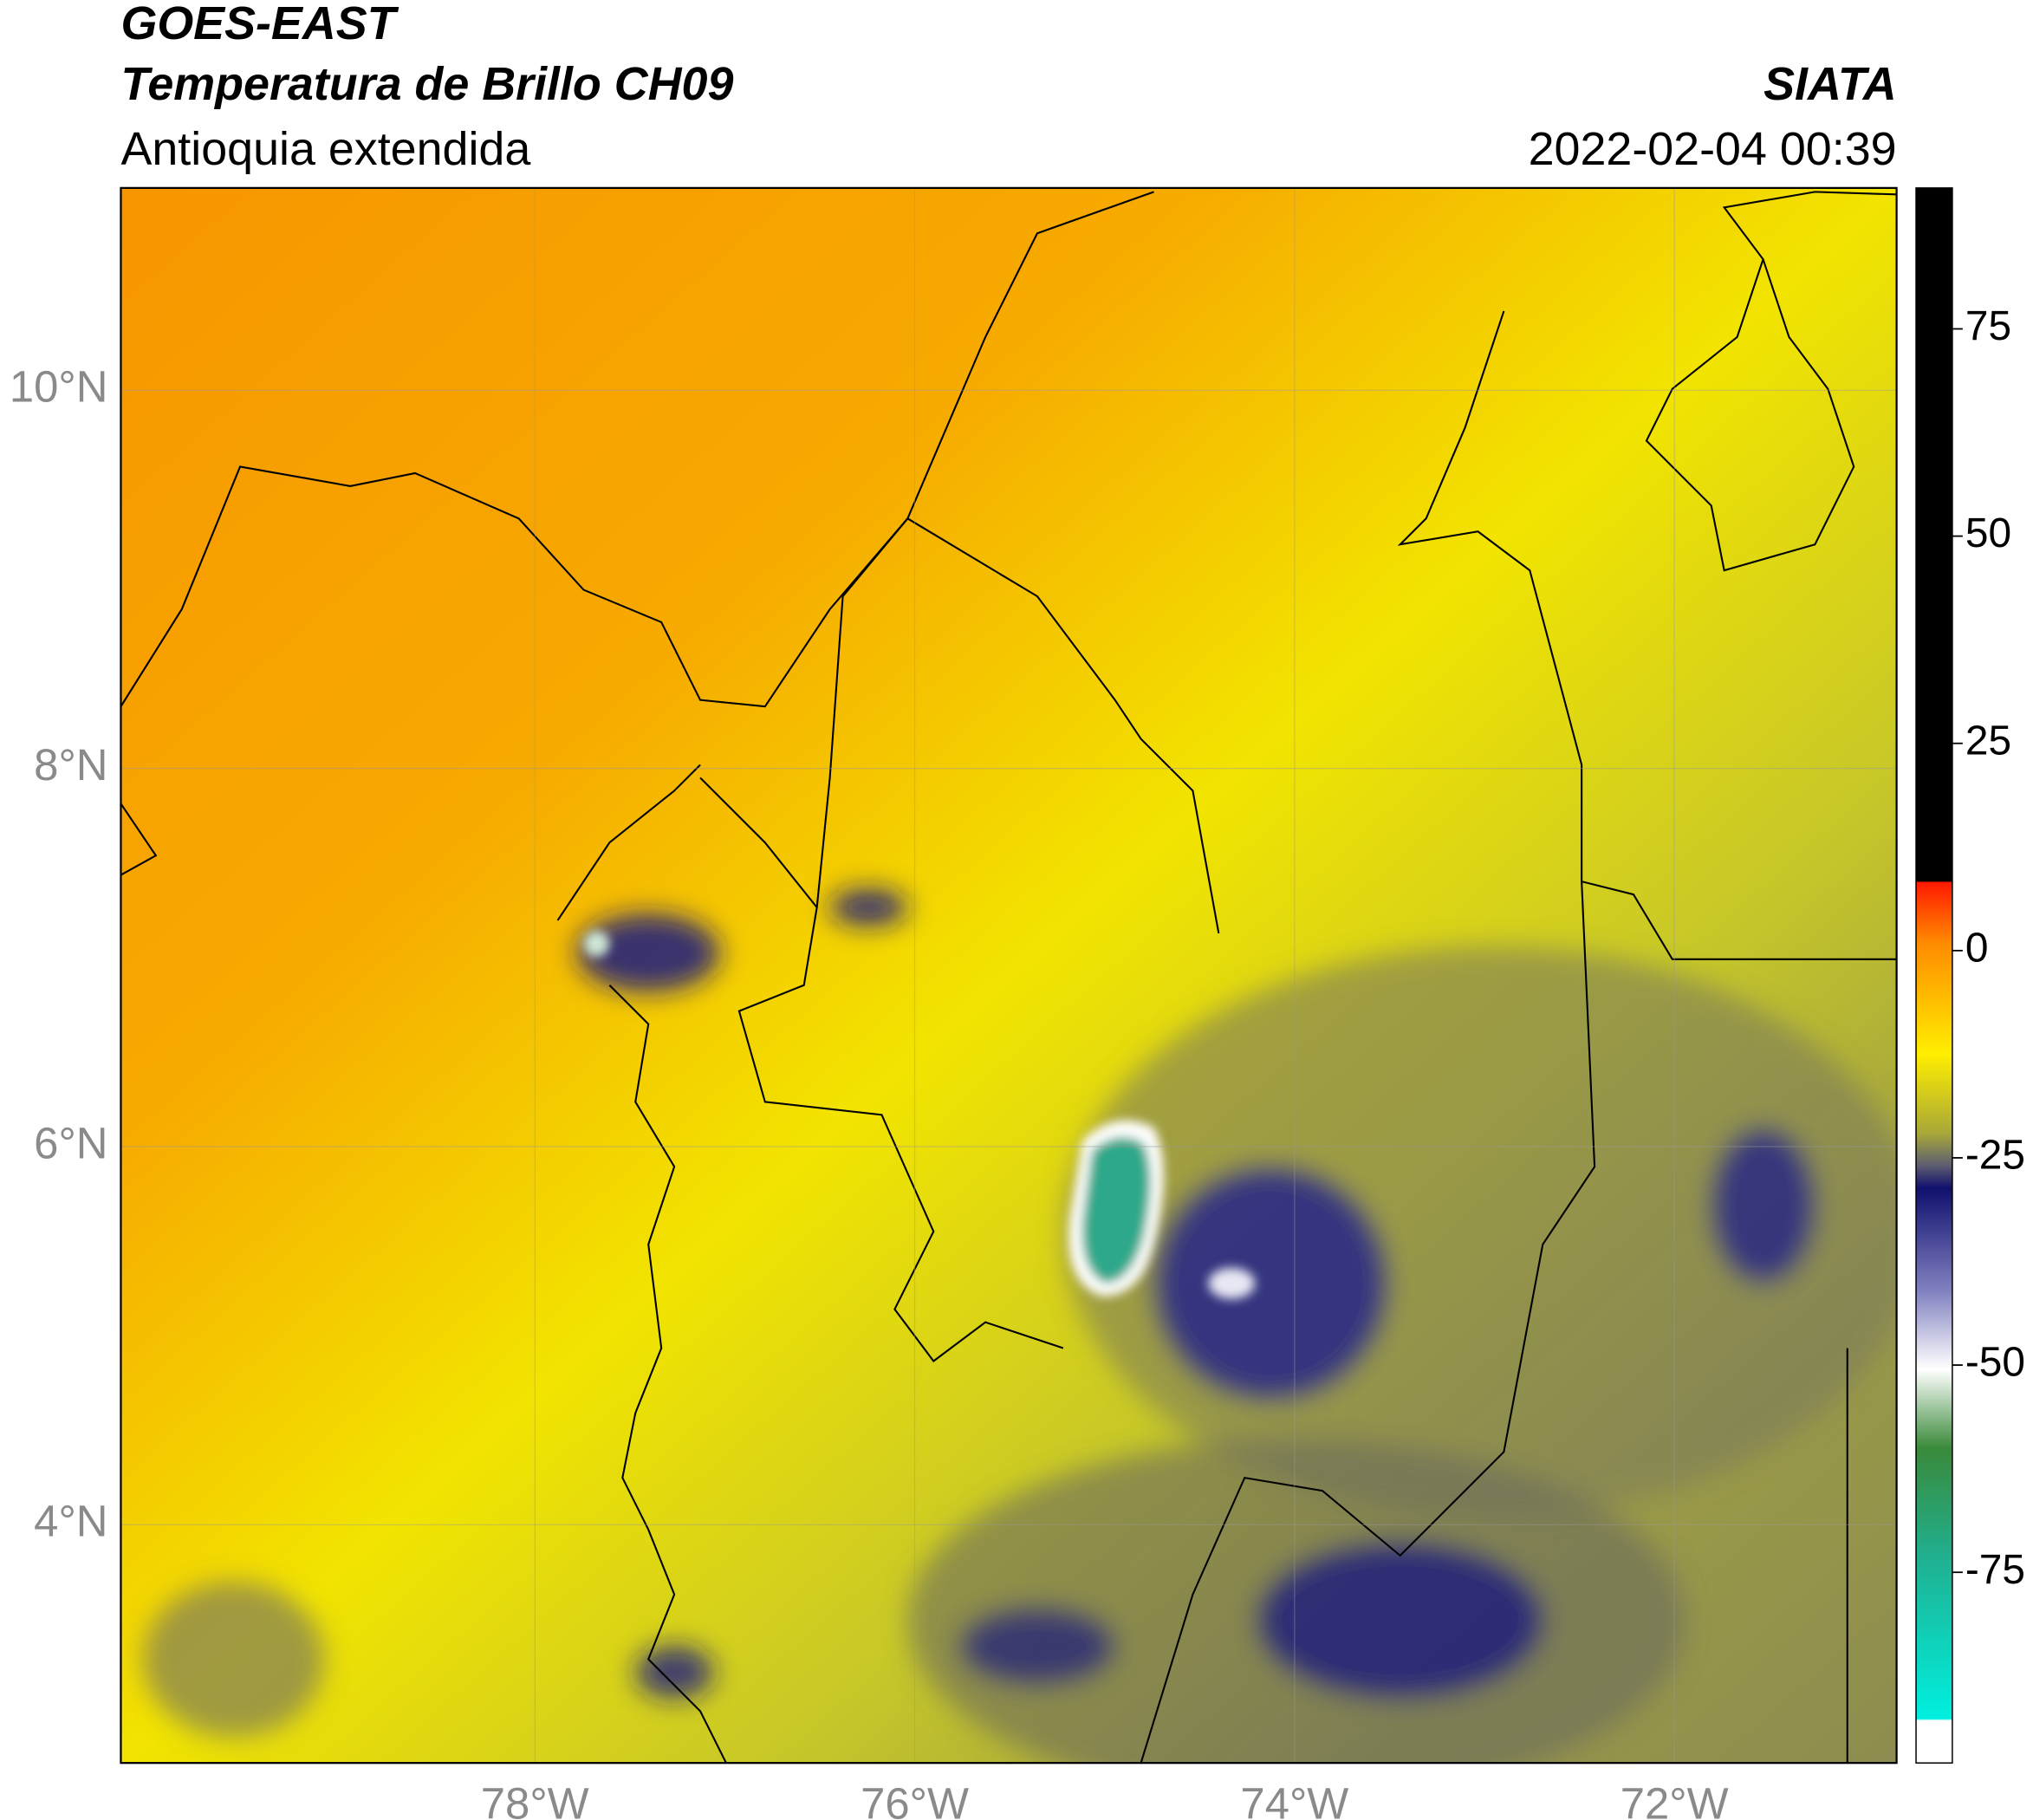 The height and width of the screenshot is (1820, 2033). What do you see at coordinates (1713, 149) in the screenshot?
I see `timestamp: 2022-02-04 00:39` at bounding box center [1713, 149].